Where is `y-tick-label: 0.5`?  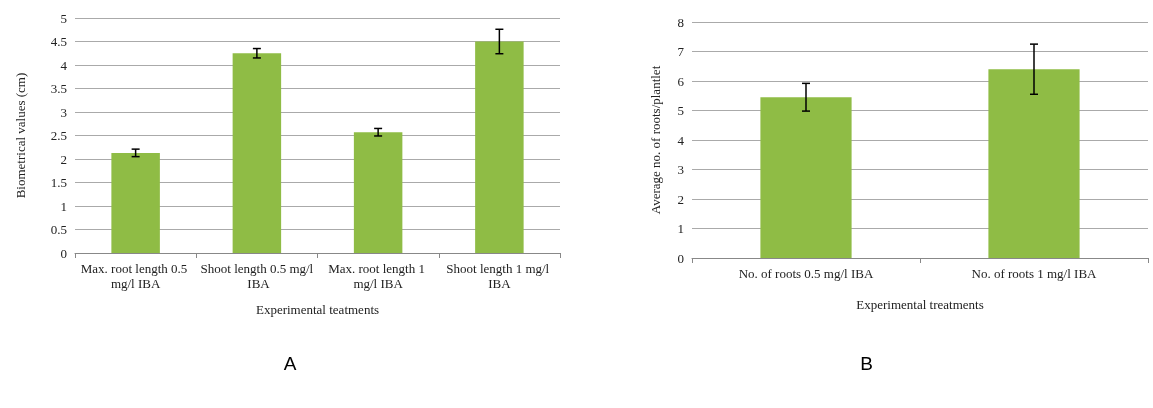
y-tick-label: 0.5 is located at coordinates (58, 229).